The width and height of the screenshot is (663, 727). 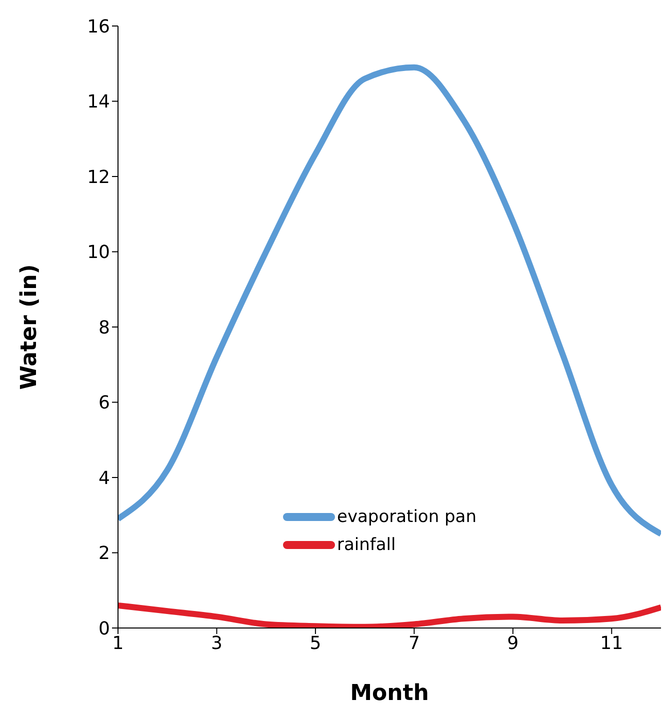 What do you see at coordinates (406, 517) in the screenshot?
I see `legend-label: evaporation pan` at bounding box center [406, 517].